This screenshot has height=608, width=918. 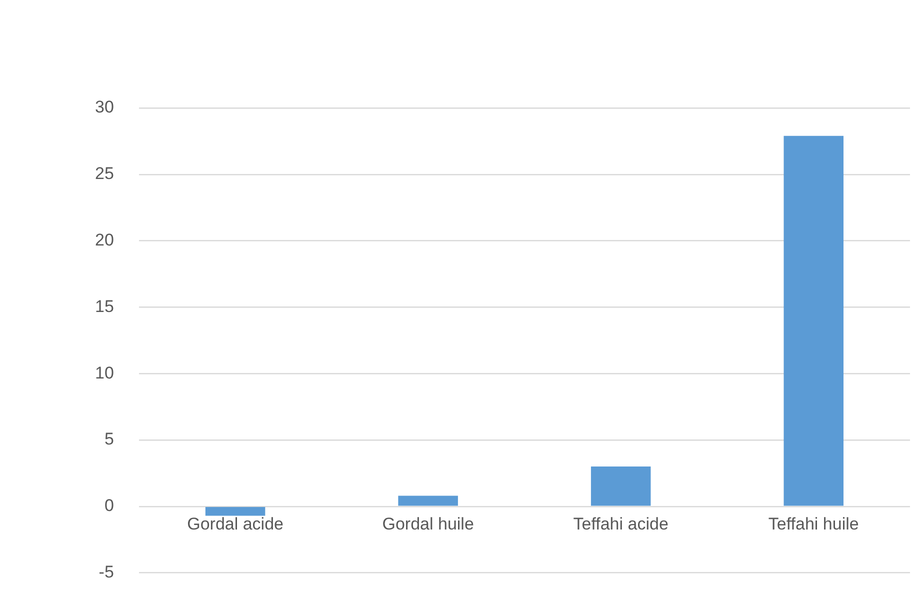 I want to click on y-tick-label: 15, so click(x=104, y=306).